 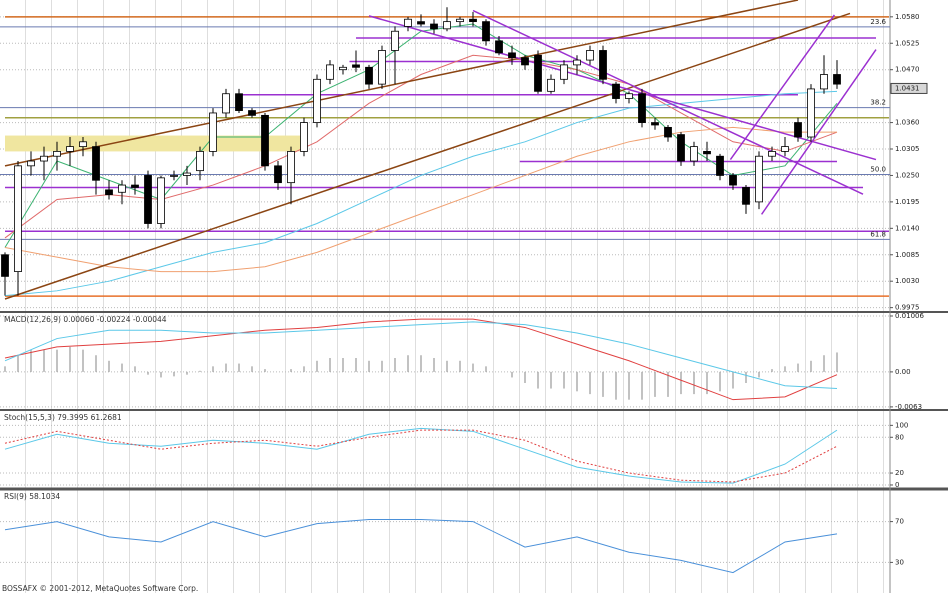 What do you see at coordinates (907, 43) in the screenshot?
I see `y-tick-label: 1.0525` at bounding box center [907, 43].